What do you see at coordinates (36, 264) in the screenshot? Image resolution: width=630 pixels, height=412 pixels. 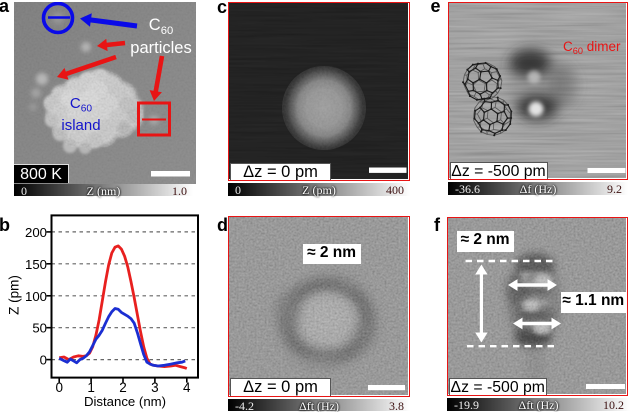 I see `svg-text: 150` at bounding box center [36, 264].